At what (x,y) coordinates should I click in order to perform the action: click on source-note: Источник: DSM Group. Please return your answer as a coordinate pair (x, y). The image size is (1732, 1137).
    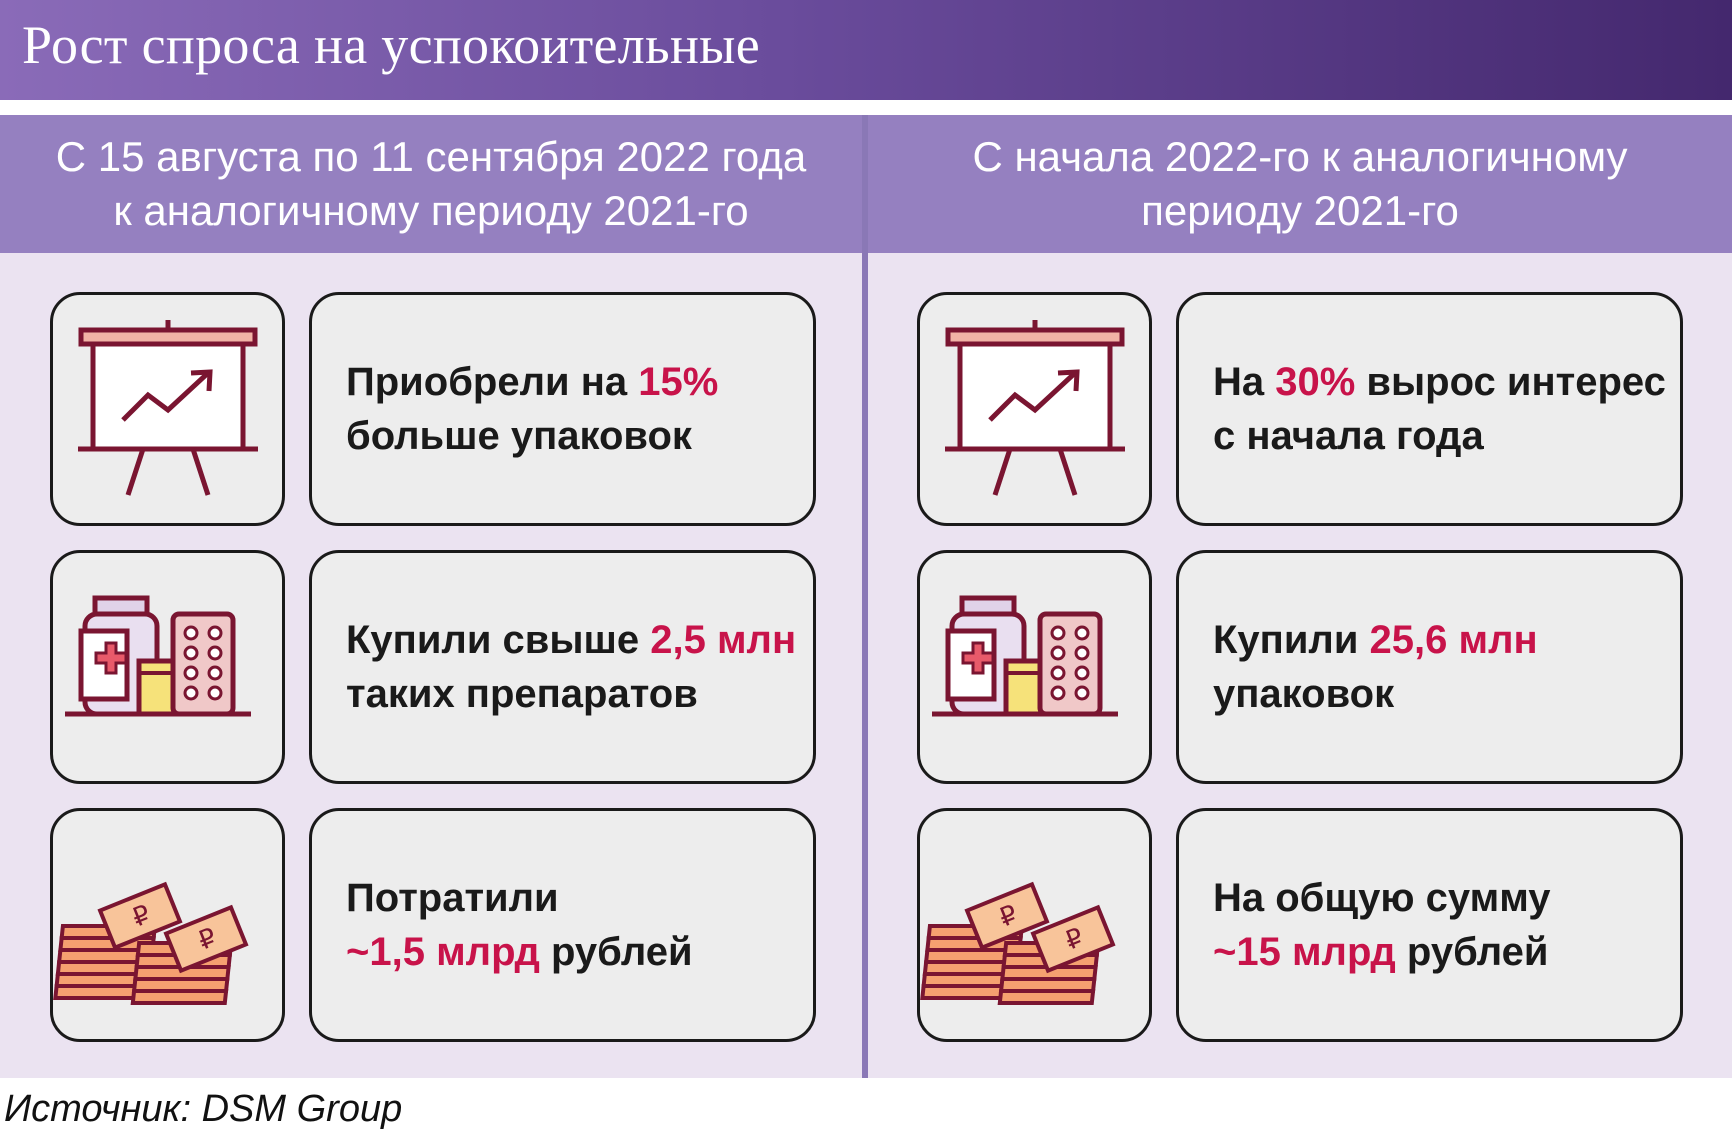
    Looking at the image, I should click on (203, 1109).